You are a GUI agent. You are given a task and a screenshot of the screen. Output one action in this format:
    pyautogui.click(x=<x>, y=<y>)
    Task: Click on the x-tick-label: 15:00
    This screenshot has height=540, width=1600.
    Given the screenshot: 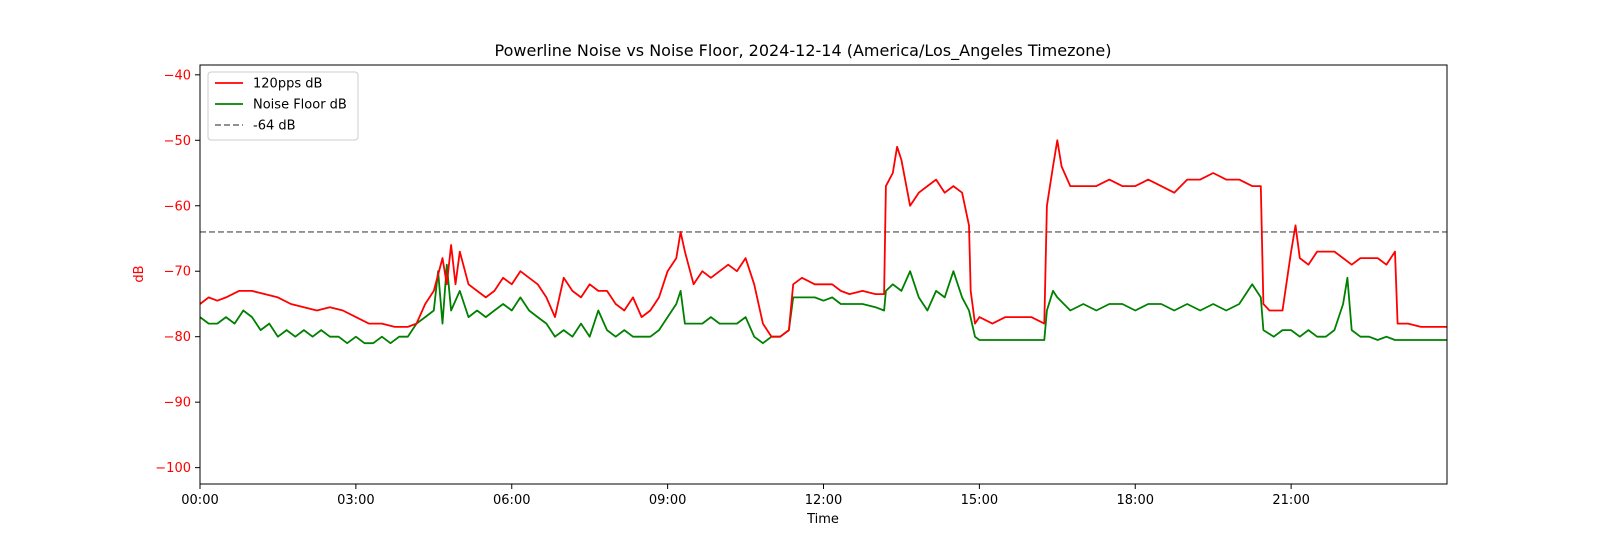 What is the action you would take?
    pyautogui.click(x=979, y=500)
    